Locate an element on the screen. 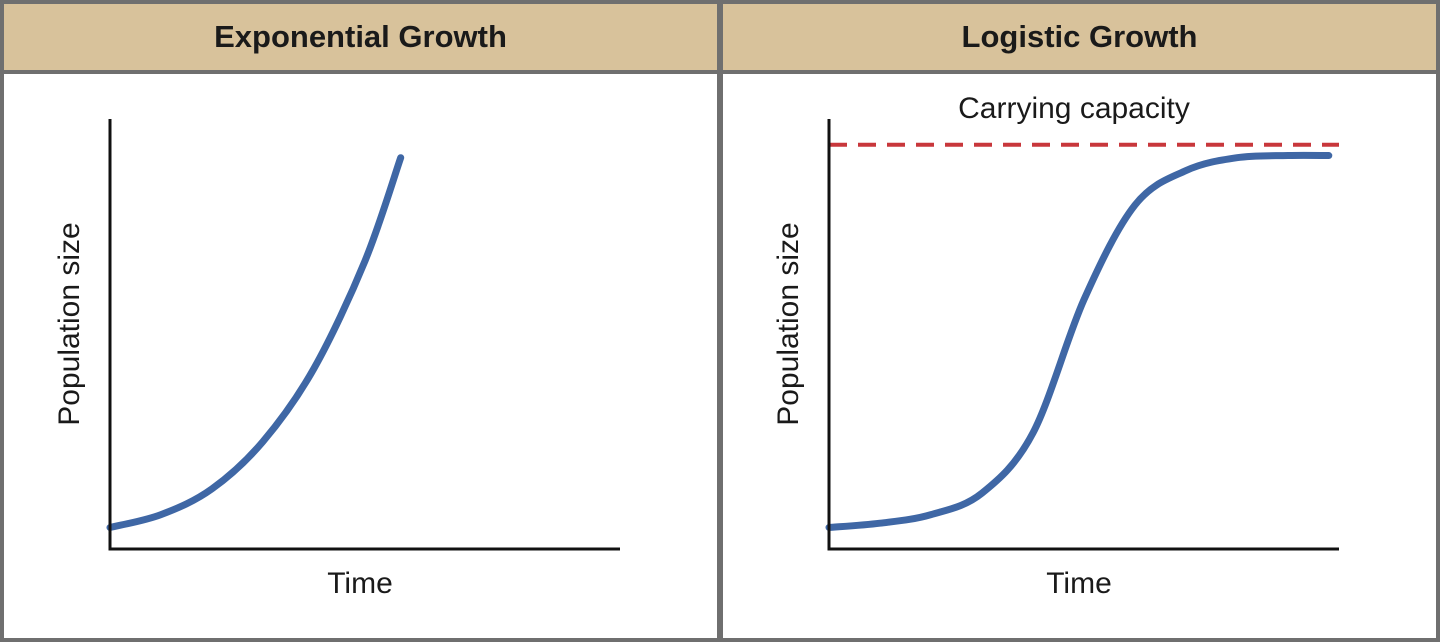  chart-title: Exponential Growth is located at coordinates (360, 36).